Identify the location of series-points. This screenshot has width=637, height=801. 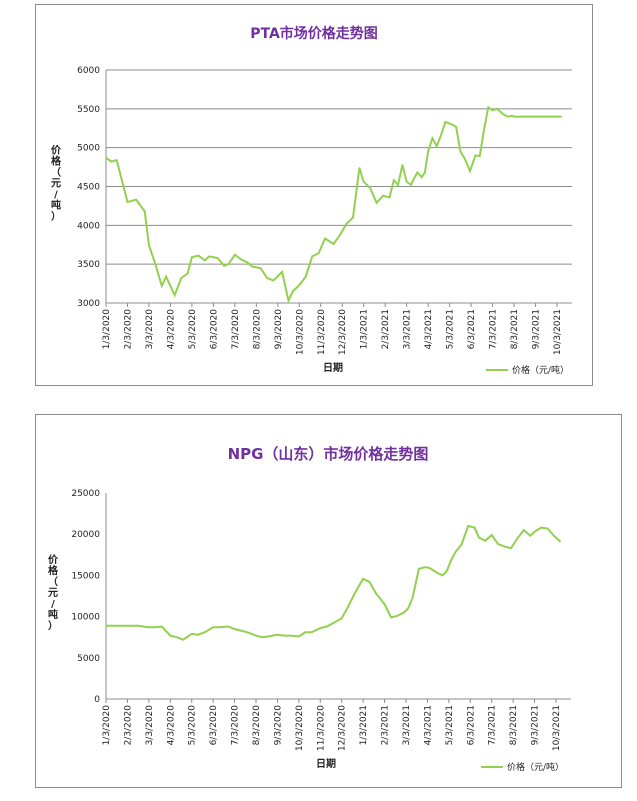
(333, 583).